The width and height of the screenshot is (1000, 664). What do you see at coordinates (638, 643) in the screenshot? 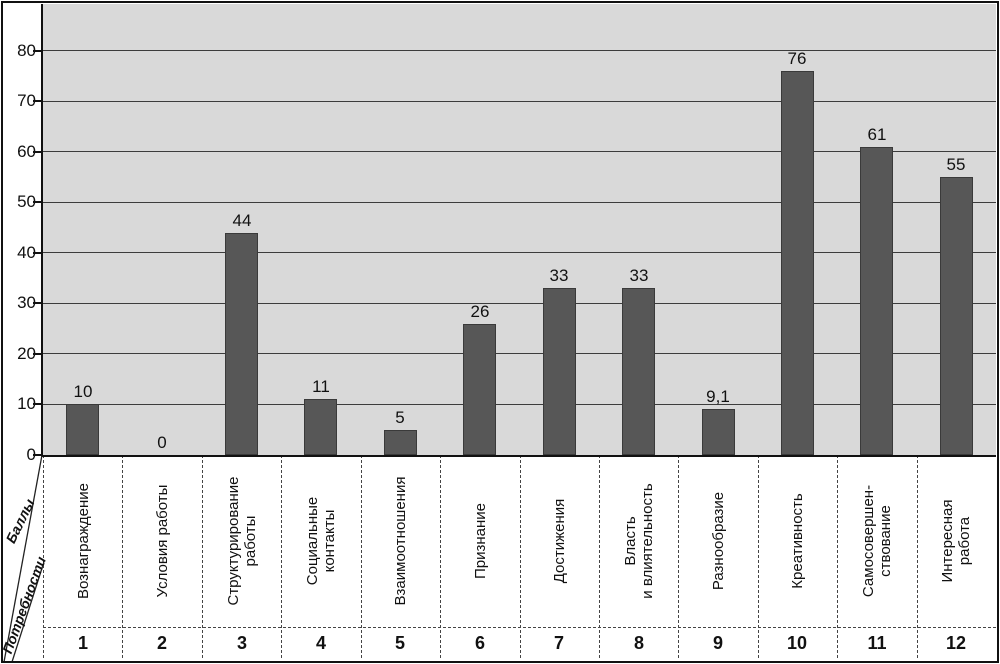
I see `category-number-8: 8` at bounding box center [638, 643].